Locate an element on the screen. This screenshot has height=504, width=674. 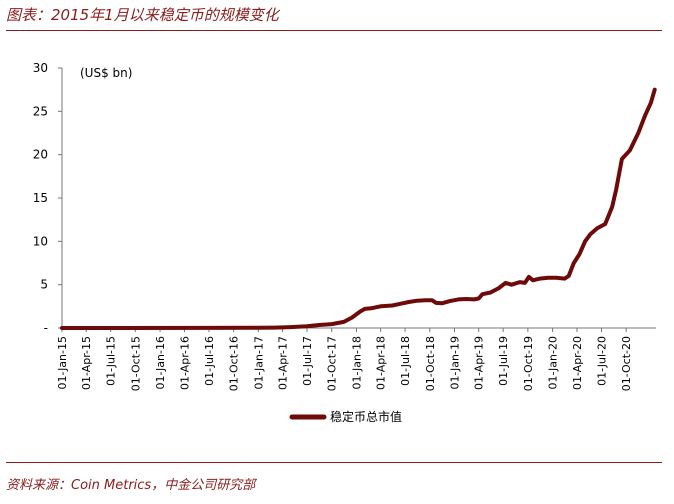
x-tick-label: 01-Oct-19 is located at coordinates (528, 363).